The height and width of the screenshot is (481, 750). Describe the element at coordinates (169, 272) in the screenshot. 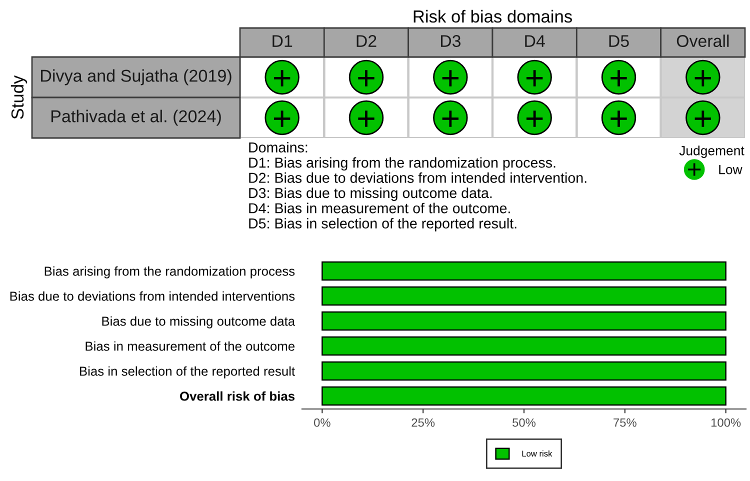

I see `y-tick-label: Bias arising from the randomization process` at that location.